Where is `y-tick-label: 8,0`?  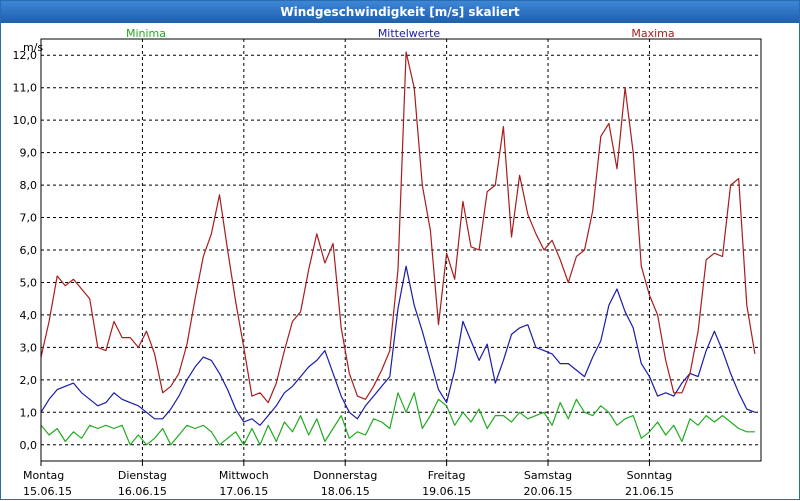 y-tick-label: 8,0 is located at coordinates (29, 185).